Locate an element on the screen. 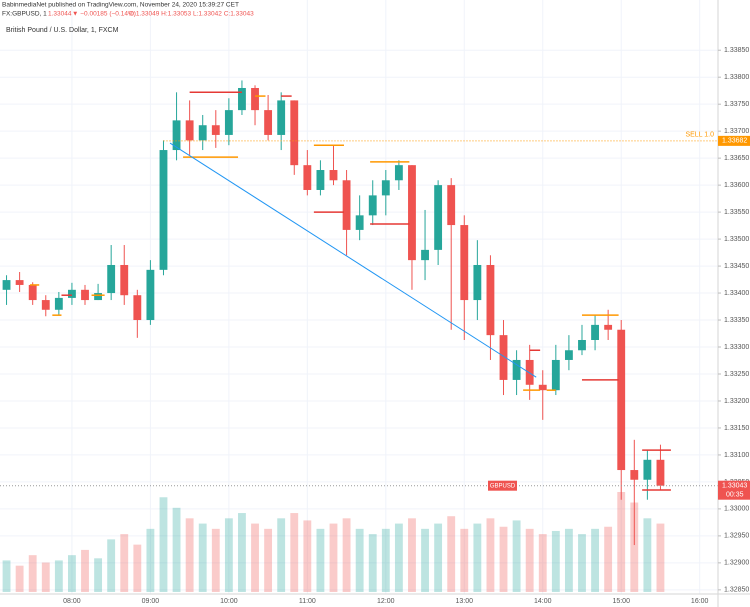 The width and height of the screenshot is (750, 607). order-price-box is located at coordinates (734, 140).